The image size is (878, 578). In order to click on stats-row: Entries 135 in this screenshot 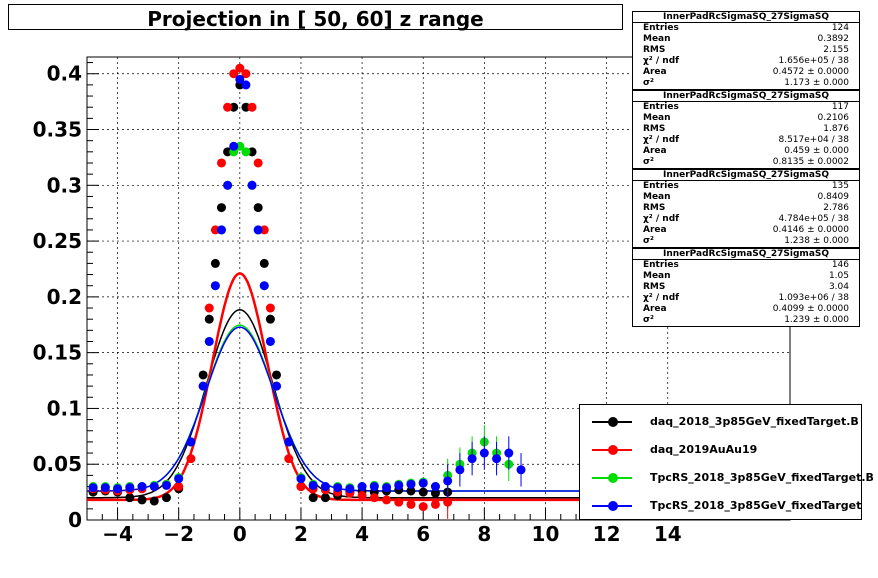, I will do `click(746, 186)`.